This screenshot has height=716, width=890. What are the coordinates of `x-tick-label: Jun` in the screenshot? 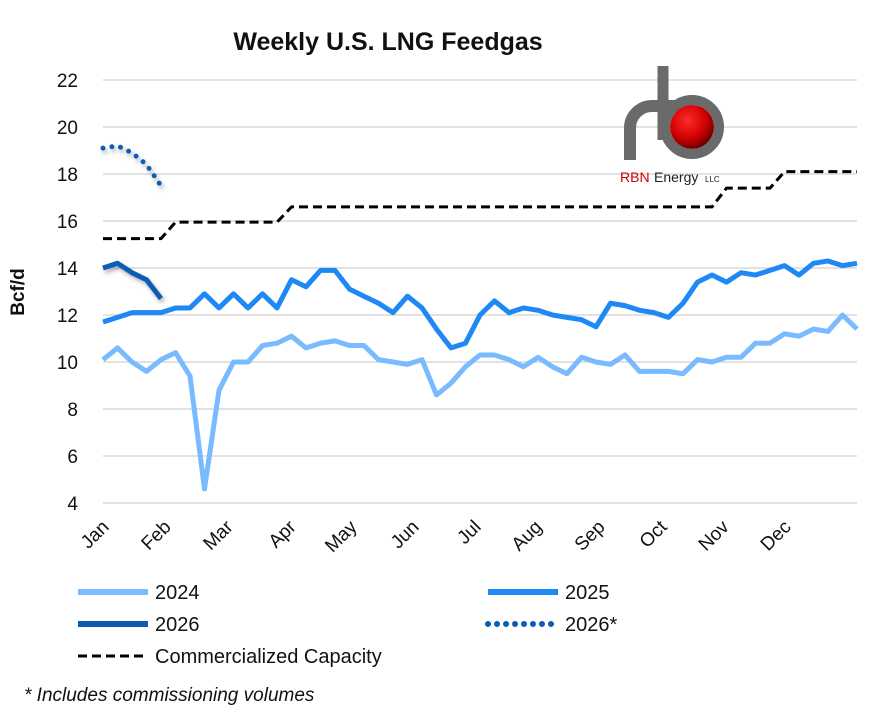 It's located at (405, 535).